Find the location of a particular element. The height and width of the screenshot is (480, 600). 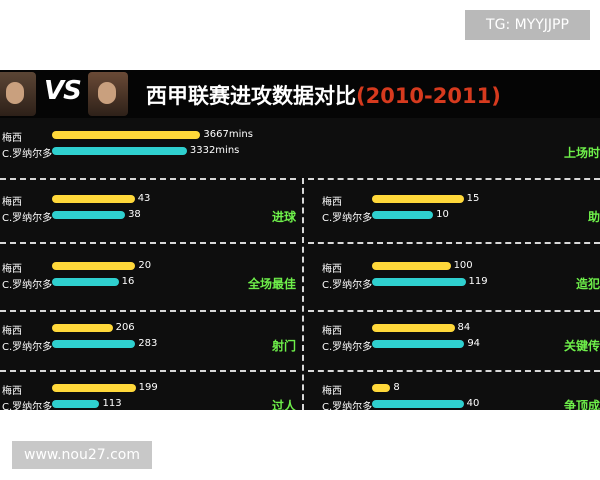

value-label-messi: 8 is located at coordinates (396, 387).